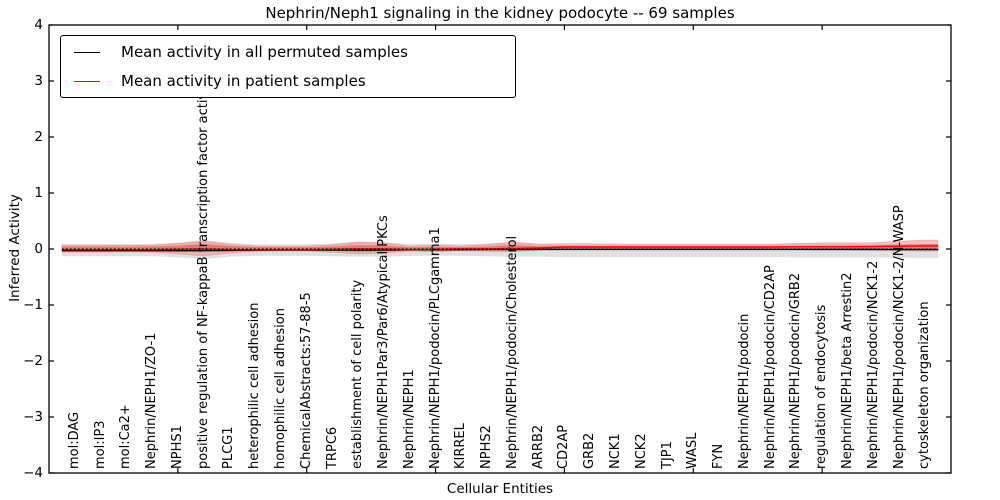  What do you see at coordinates (243, 81) in the screenshot?
I see `legend-label-patient: Mean activity in patient samples` at bounding box center [243, 81].